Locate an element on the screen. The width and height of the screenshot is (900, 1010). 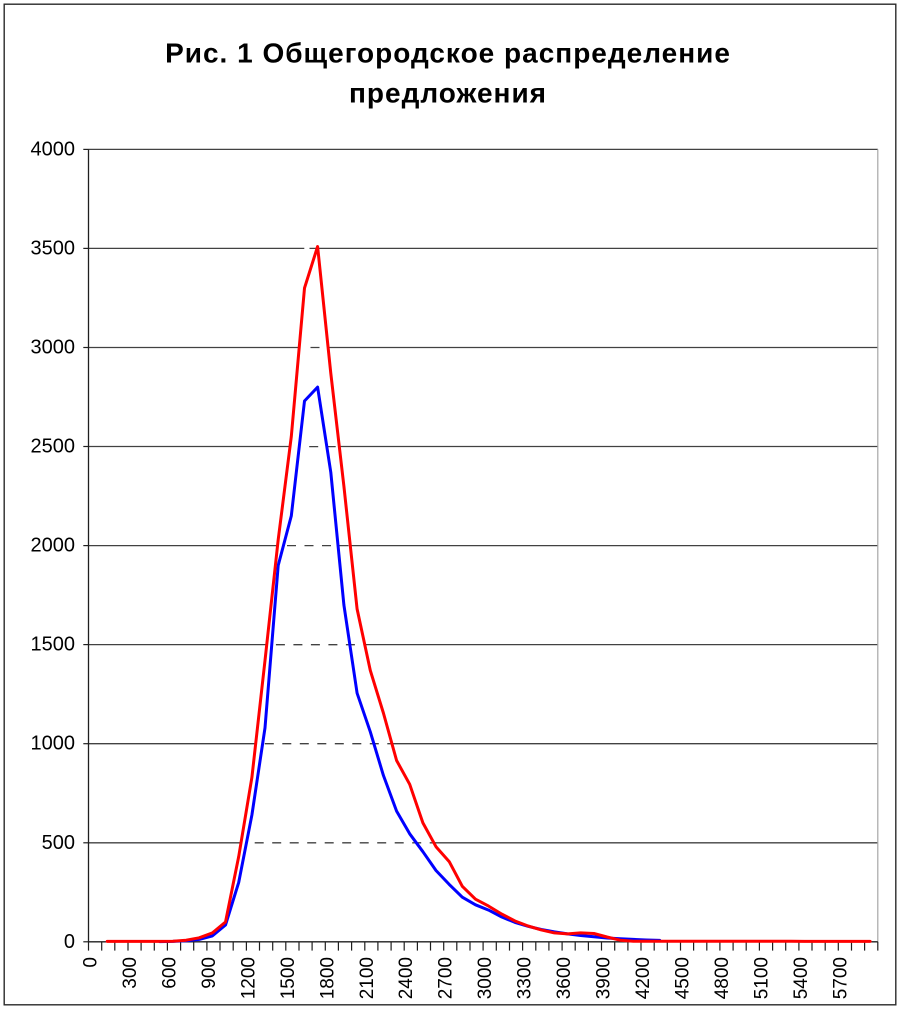
svg-text: 5100 is located at coordinates (761, 978).